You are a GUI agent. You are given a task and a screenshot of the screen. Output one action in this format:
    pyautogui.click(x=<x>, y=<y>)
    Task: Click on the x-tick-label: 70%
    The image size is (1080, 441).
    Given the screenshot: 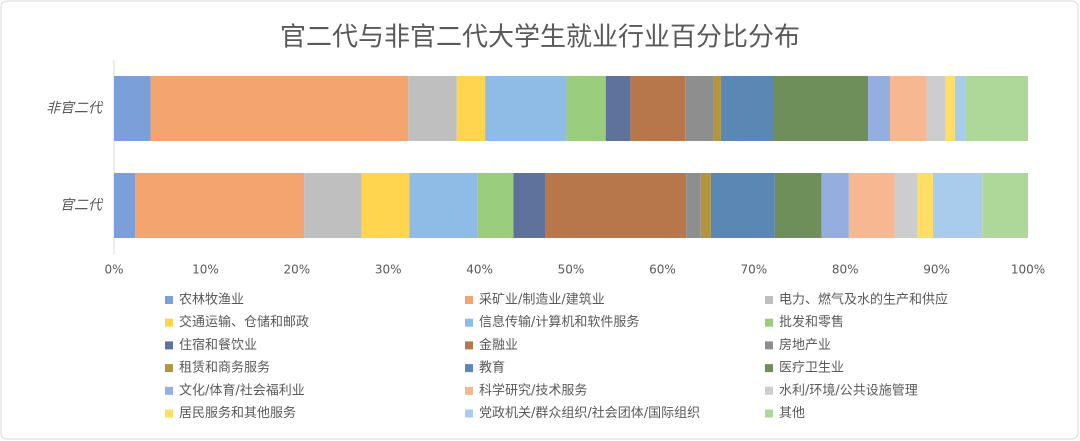 What is the action you would take?
    pyautogui.click(x=753, y=270)
    